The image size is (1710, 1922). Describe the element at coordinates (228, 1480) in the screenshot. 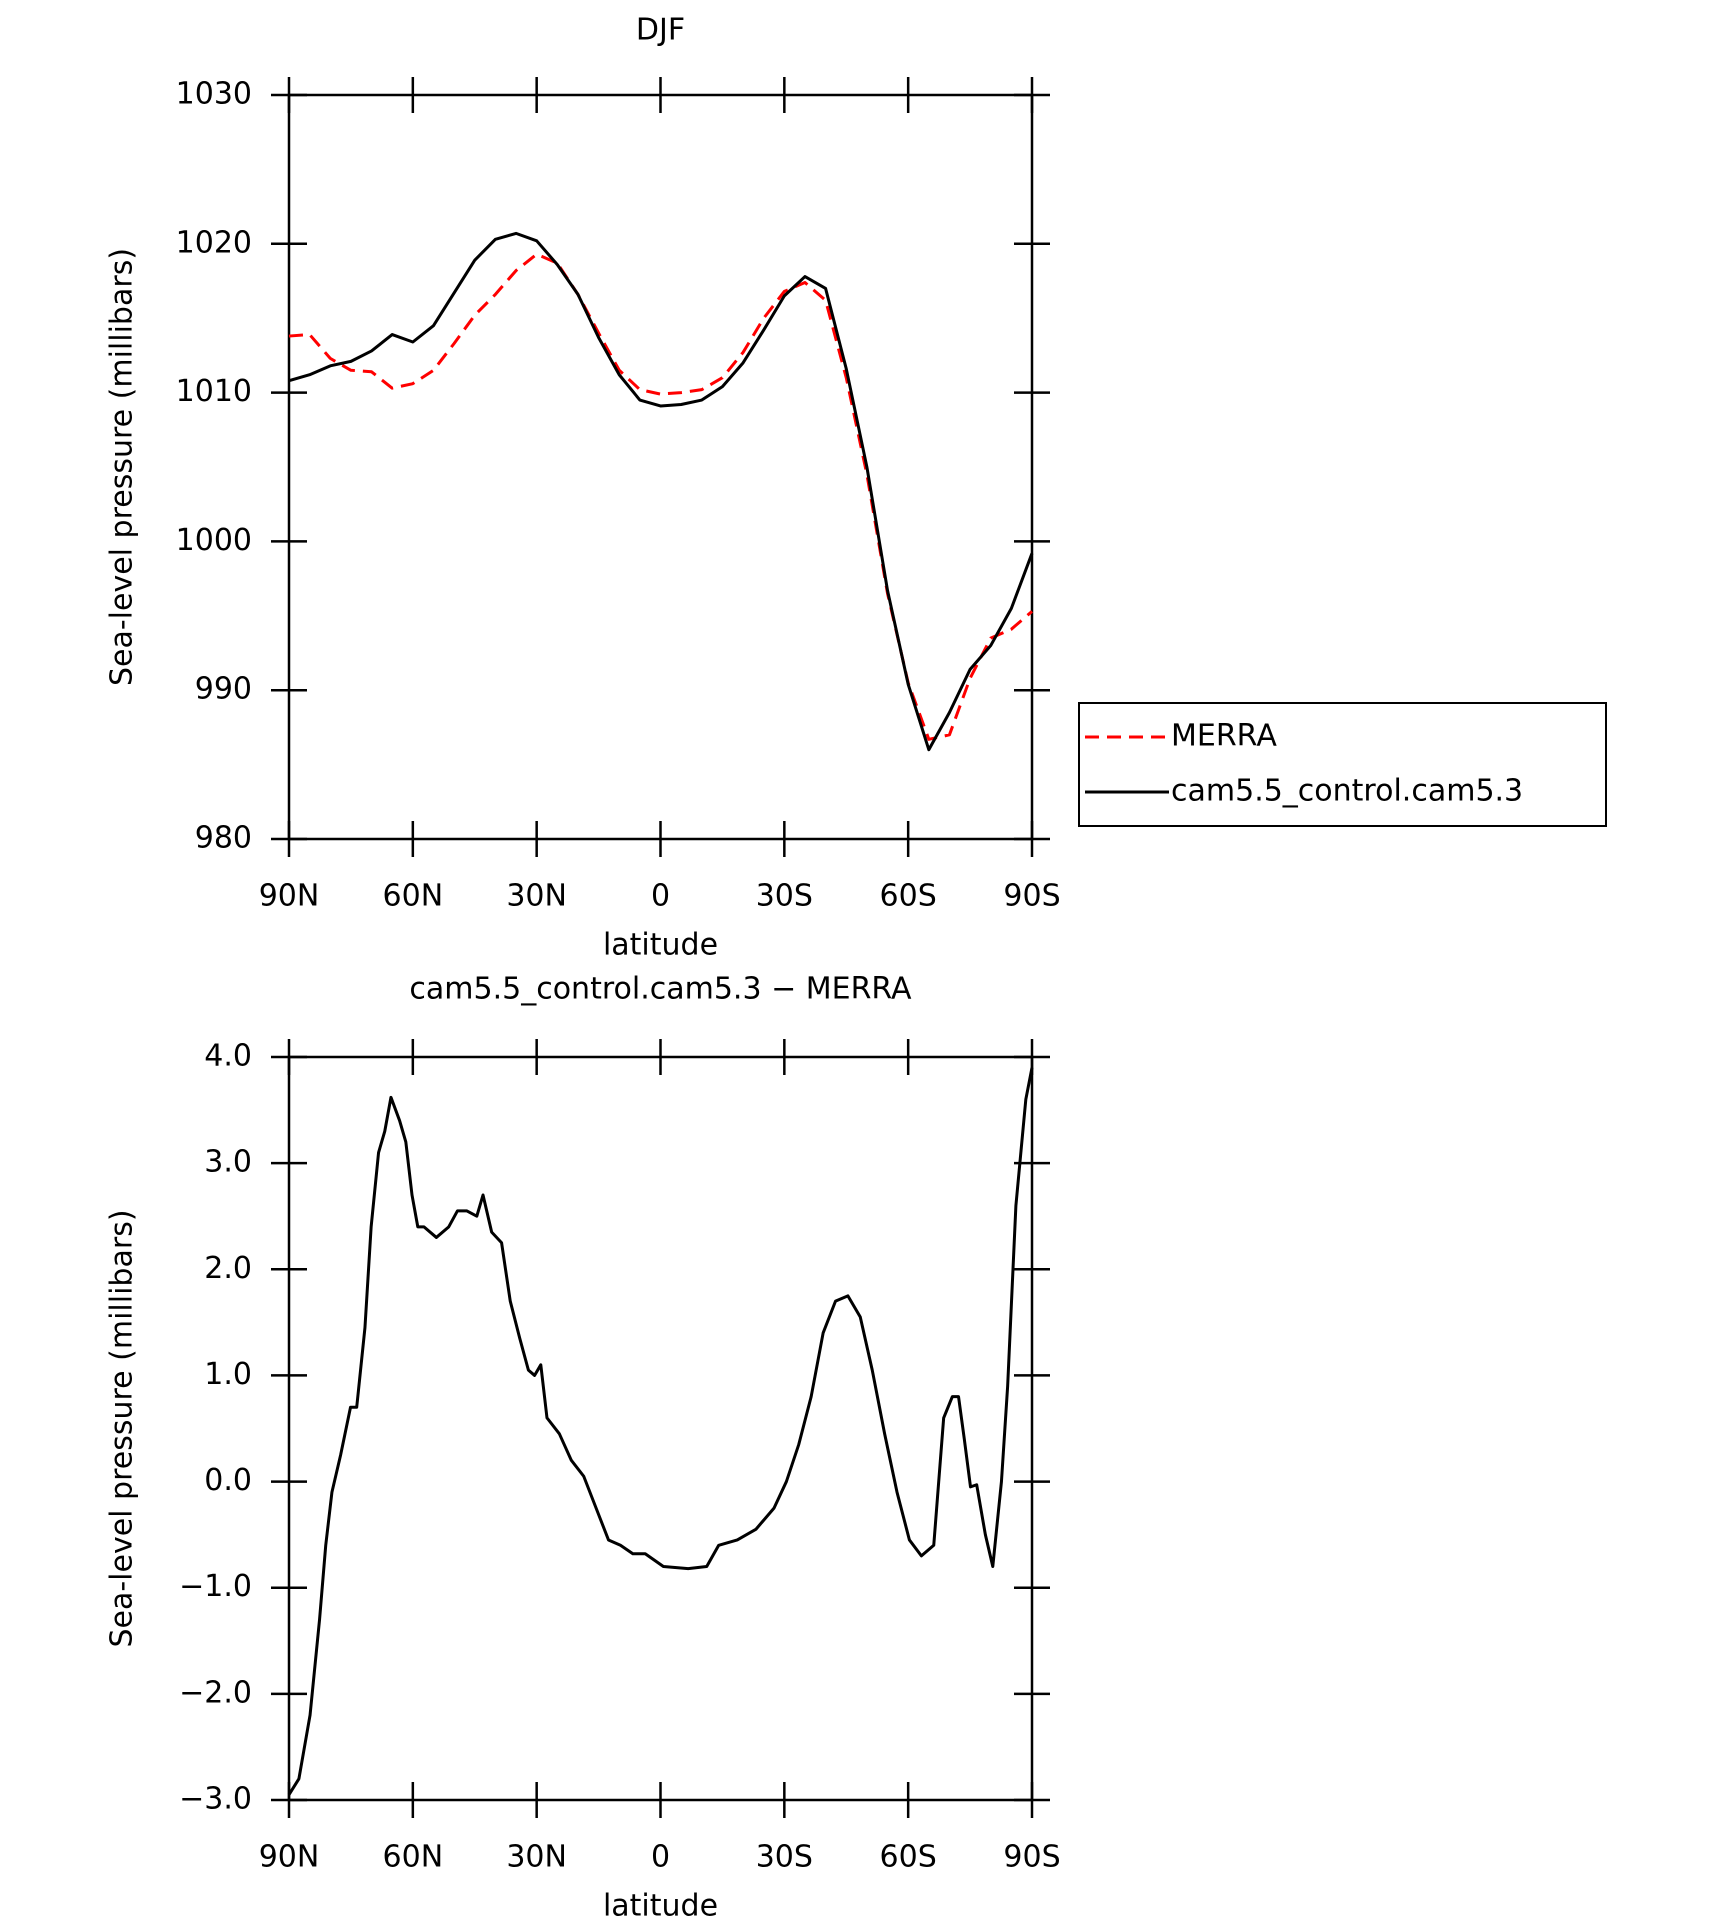

I see `y-tick-label: 0.0` at that location.